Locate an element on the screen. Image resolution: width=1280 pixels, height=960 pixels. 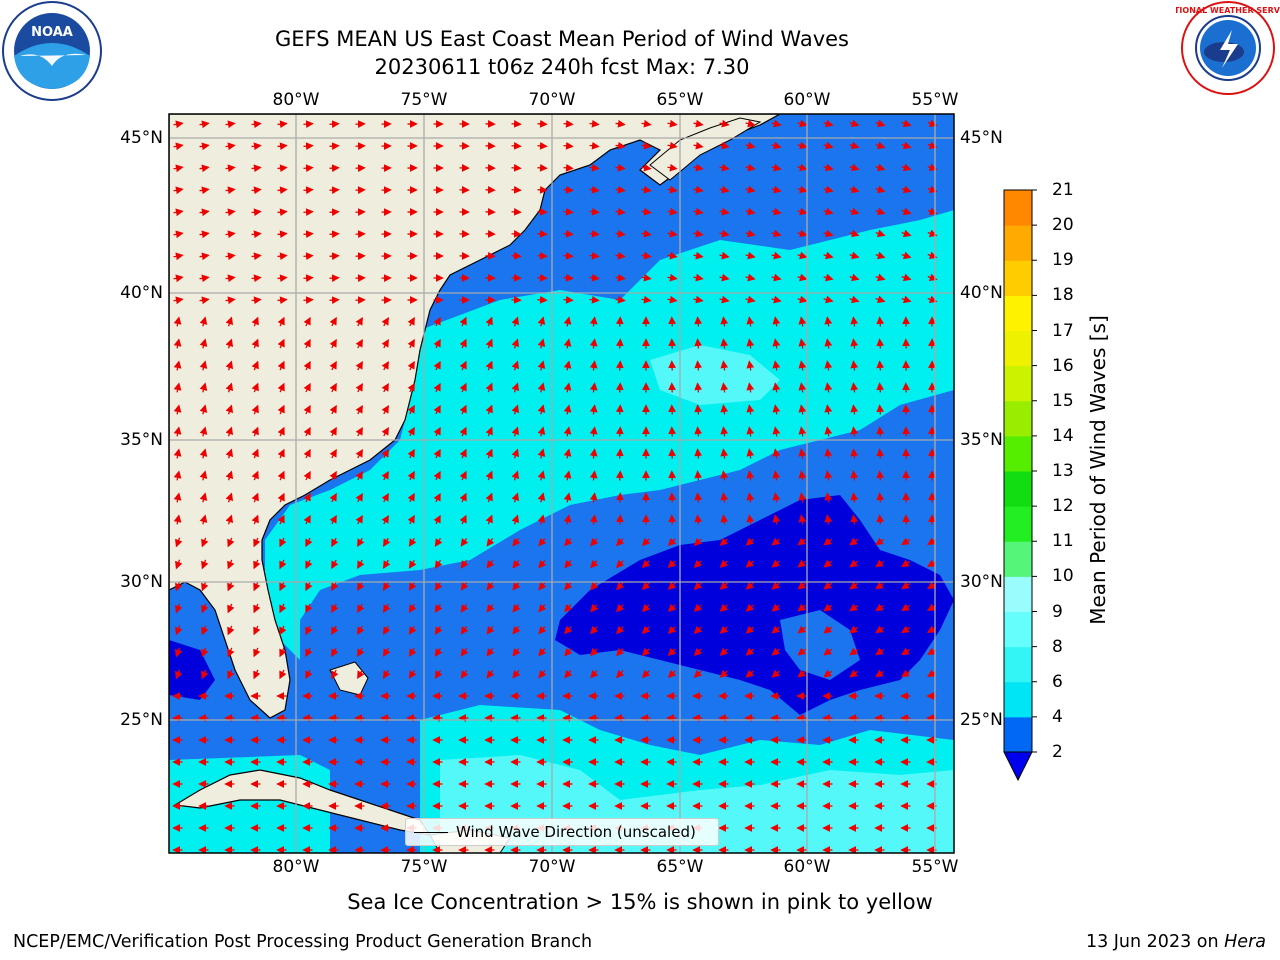
lat-tick-right: 40°N is located at coordinates (981, 293).